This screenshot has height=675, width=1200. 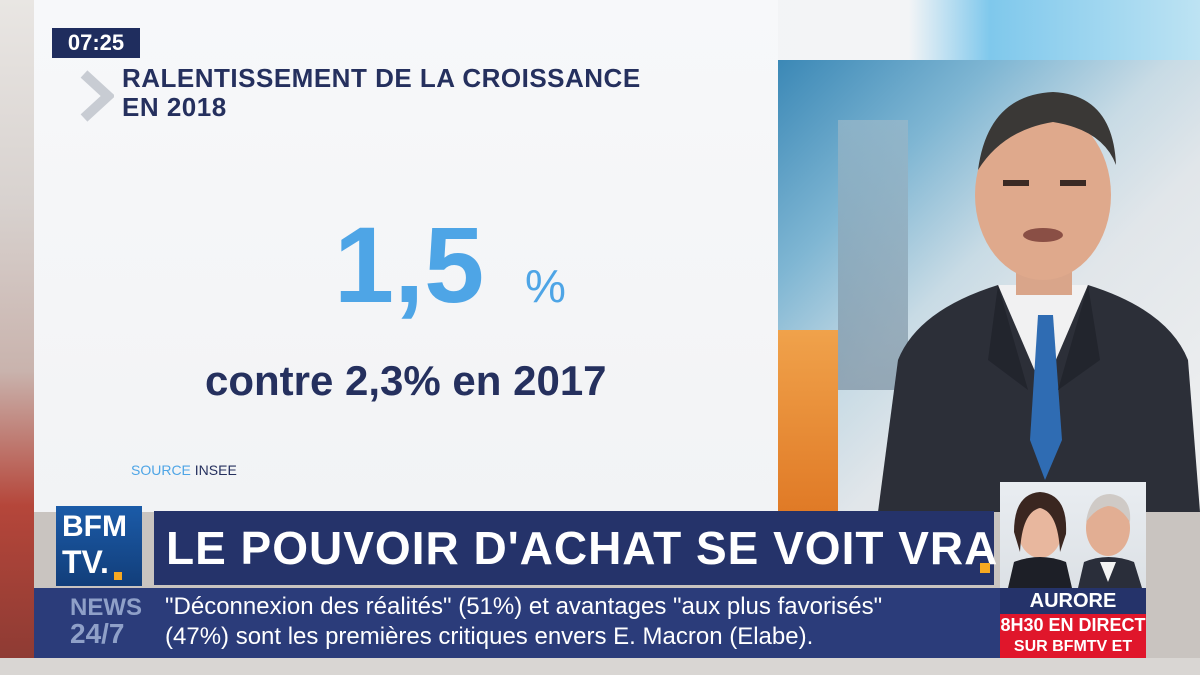 What do you see at coordinates (94, 526) in the screenshot?
I see `logo-bfm-text: BFM` at bounding box center [94, 526].